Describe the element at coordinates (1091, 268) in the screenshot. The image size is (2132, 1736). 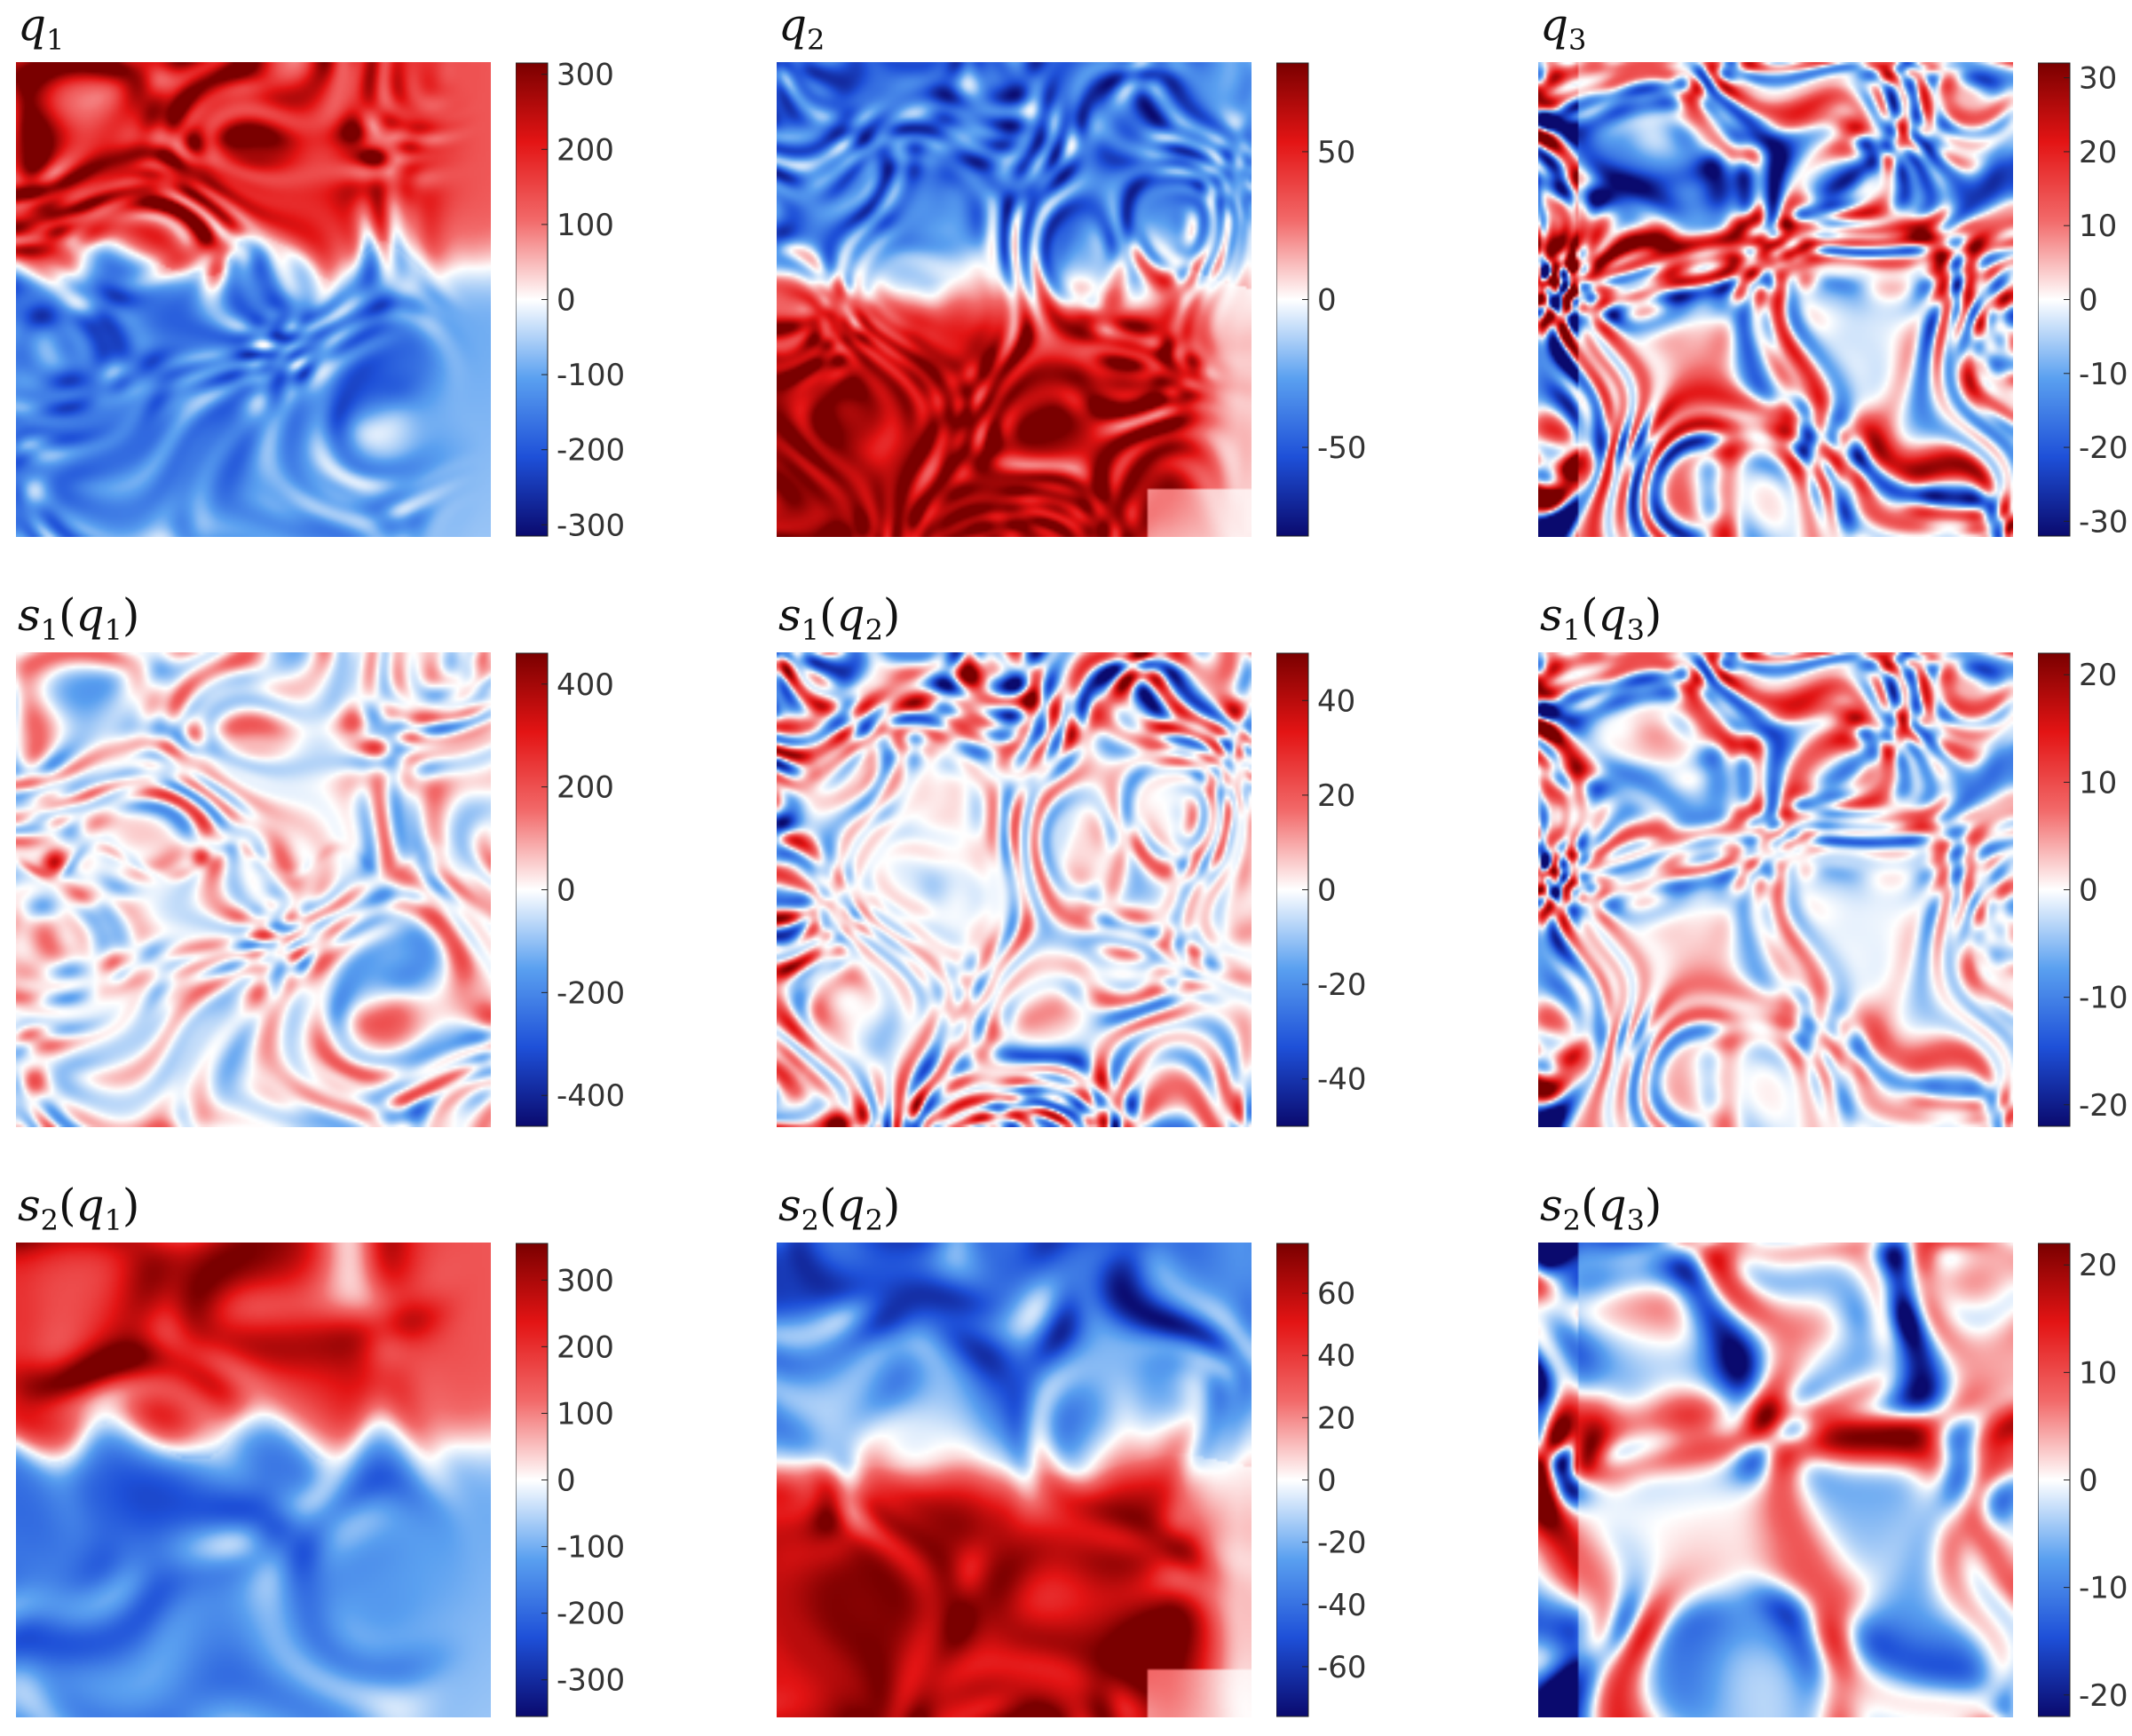
I see `panel-q2: q2 50 0 -50` at that location.